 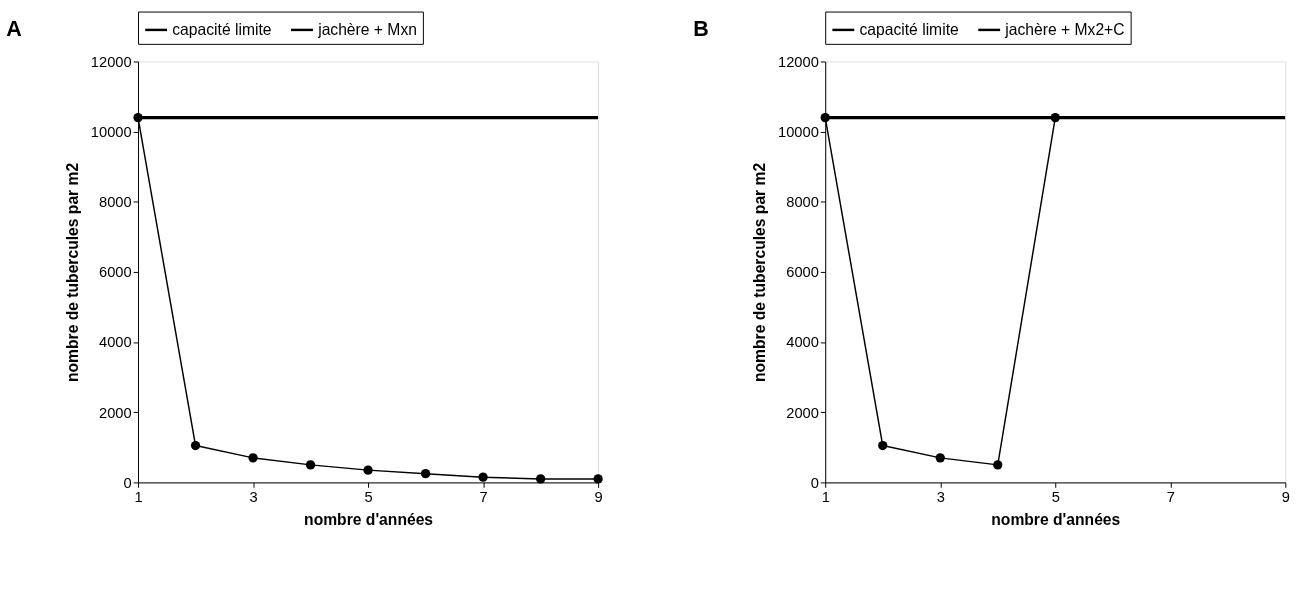 What do you see at coordinates (701, 28) in the screenshot?
I see `chart-title: B` at bounding box center [701, 28].